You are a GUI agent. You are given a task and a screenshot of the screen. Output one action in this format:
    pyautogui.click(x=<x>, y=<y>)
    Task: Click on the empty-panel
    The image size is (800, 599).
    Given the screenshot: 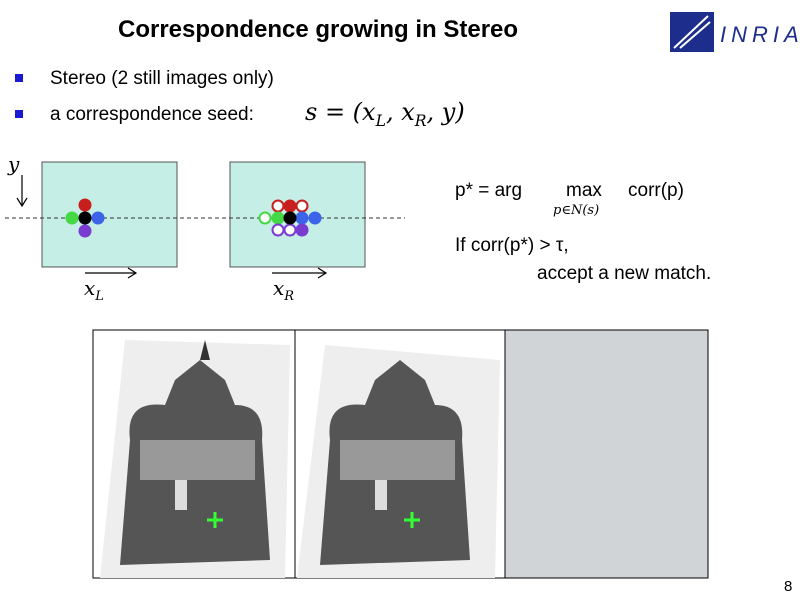 What is the action you would take?
    pyautogui.click(x=606, y=454)
    